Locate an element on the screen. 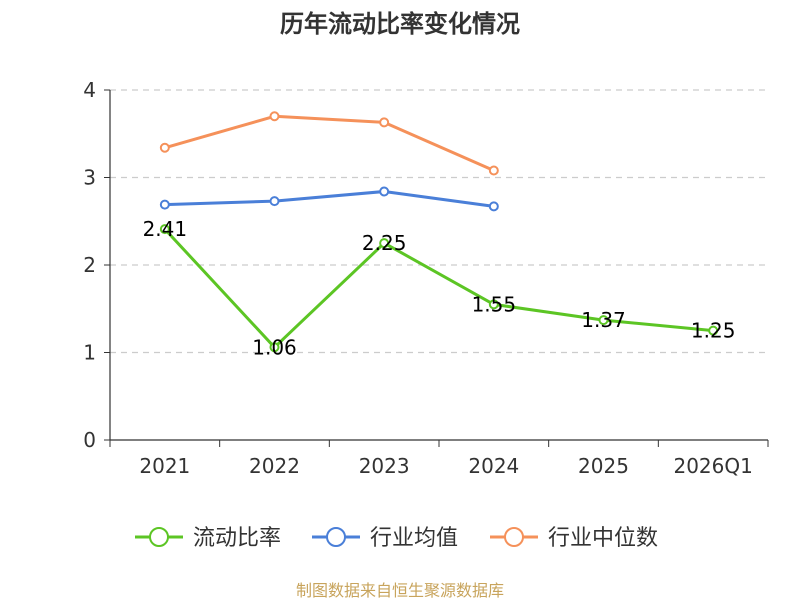  source-note: 制图数据来自恒生聚源数据库 is located at coordinates (400, 590).